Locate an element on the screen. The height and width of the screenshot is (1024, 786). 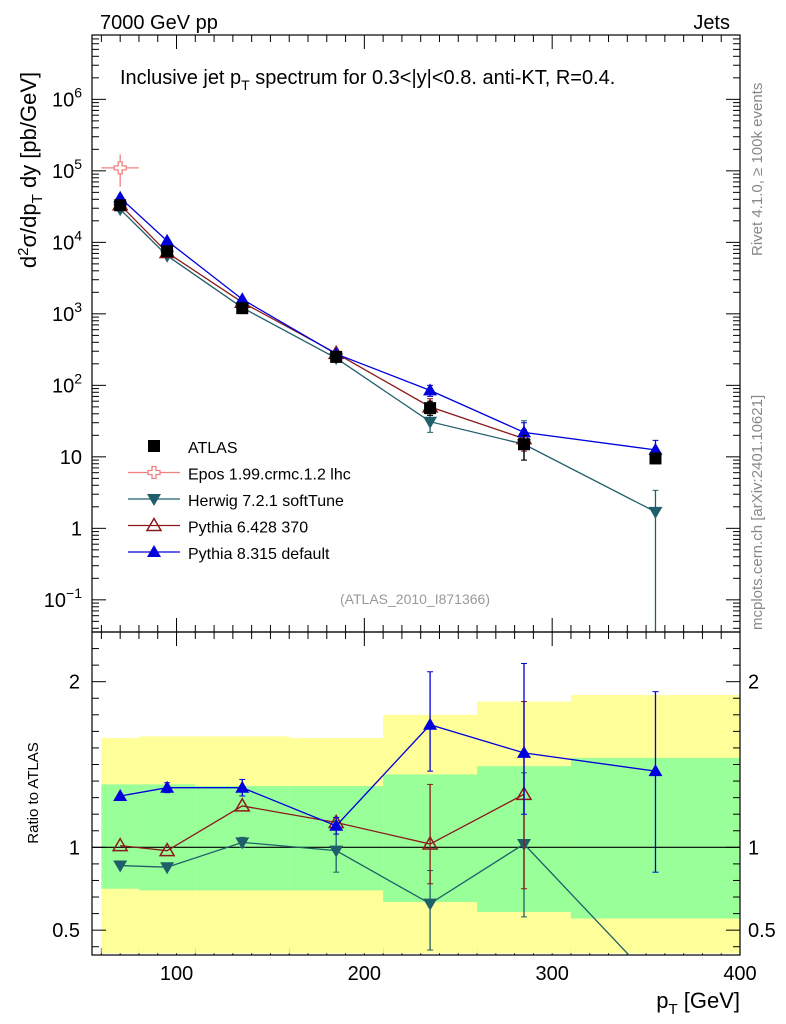
legend-marker-epos is located at coordinates (154, 472).